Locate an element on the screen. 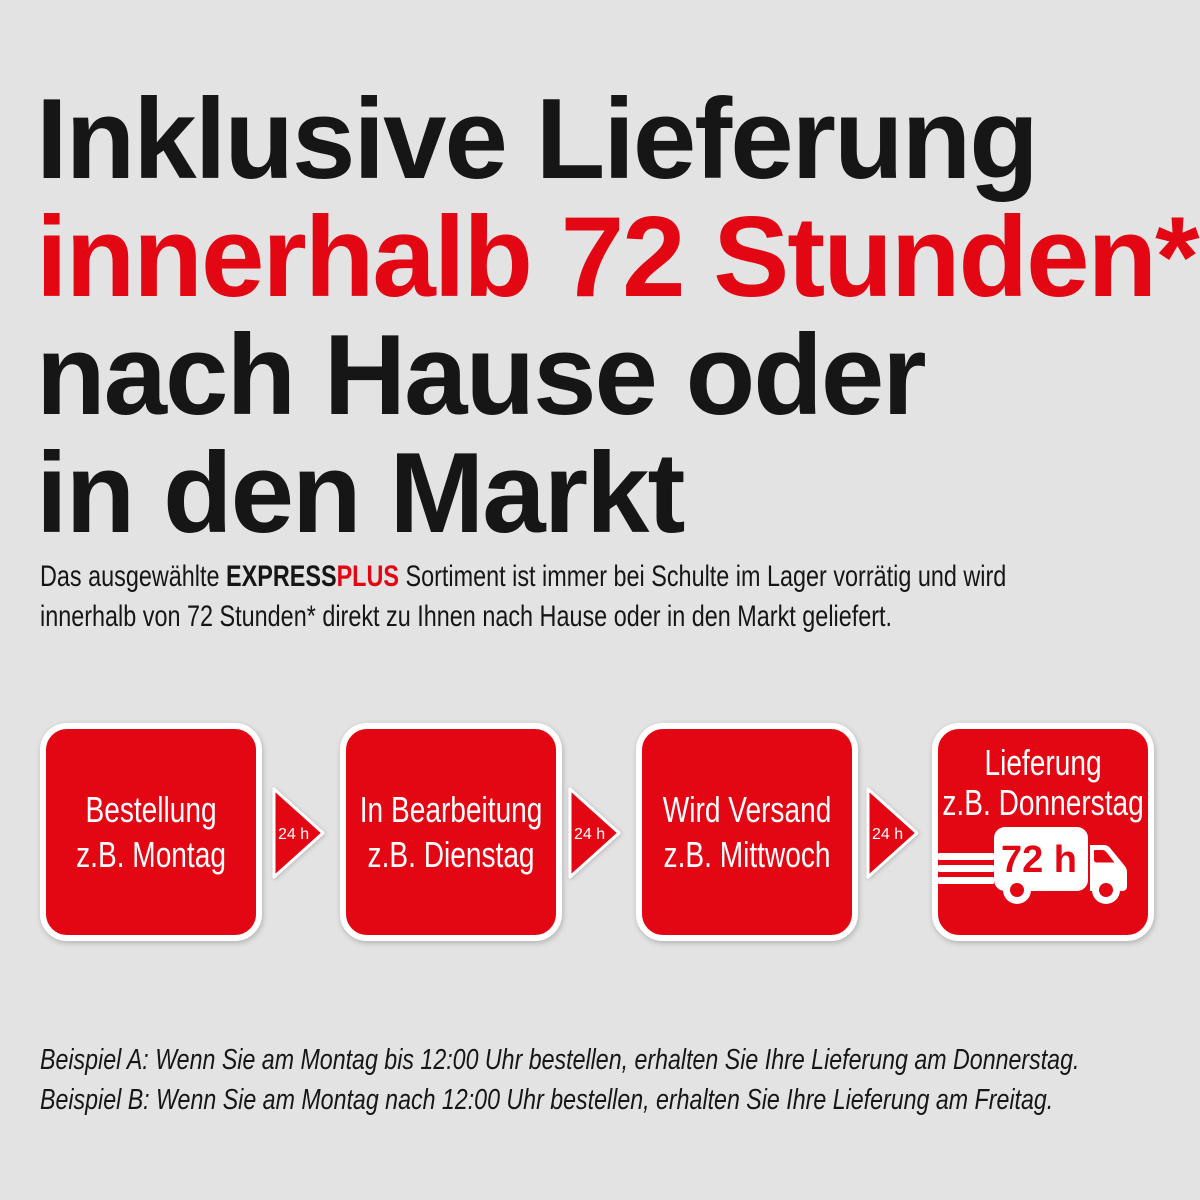 The image size is (1200, 1200). truck-label: 72 h is located at coordinates (1039, 860).